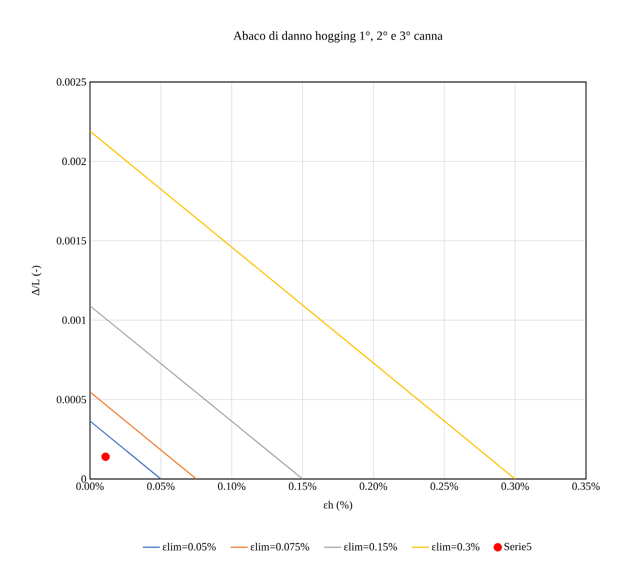  What do you see at coordinates (456, 546) in the screenshot?
I see `legend-label: εlim=0.3%` at bounding box center [456, 546].